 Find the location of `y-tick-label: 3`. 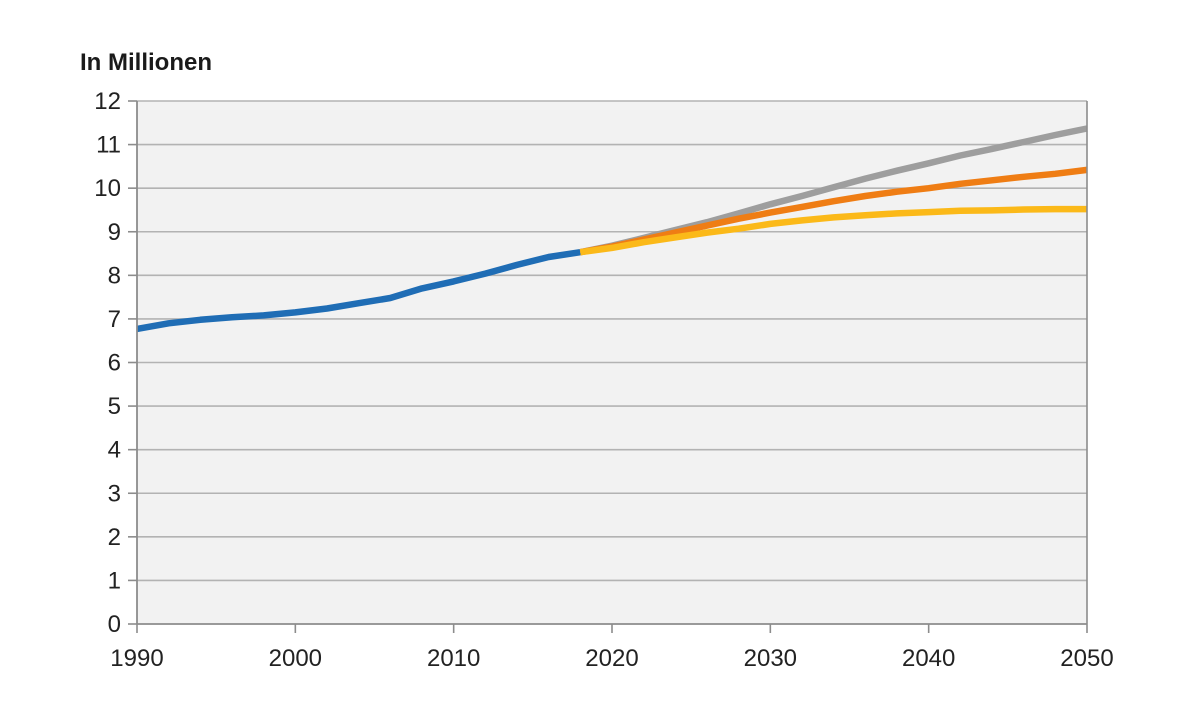

y-tick-label: 3 is located at coordinates (114, 493).